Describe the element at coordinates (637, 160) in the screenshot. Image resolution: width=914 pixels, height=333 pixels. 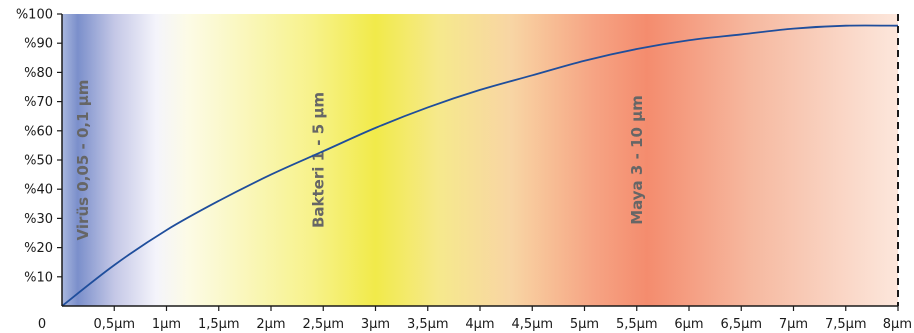
I see `band-label: Maya 3 - 10 µm` at that location.